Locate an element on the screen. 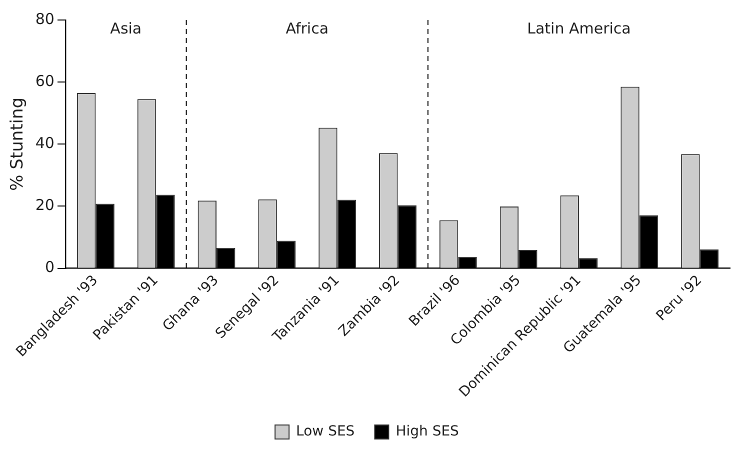  y-tick-label: 60 is located at coordinates (44, 81).